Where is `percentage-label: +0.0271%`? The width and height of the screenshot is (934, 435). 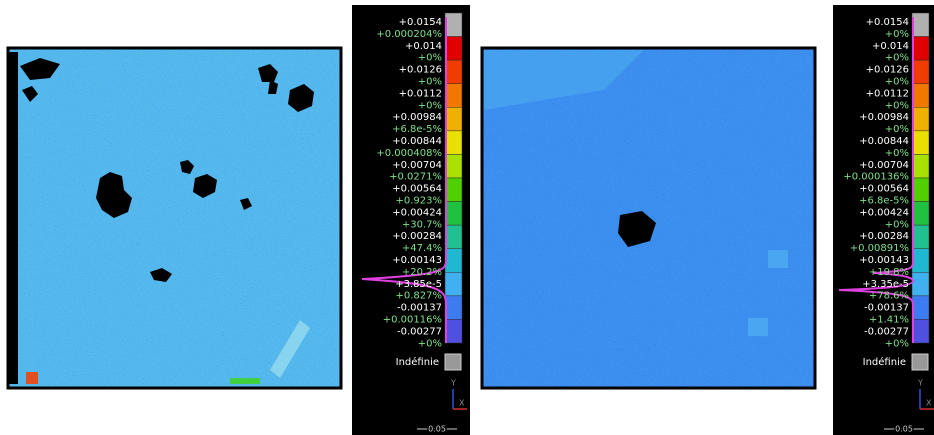
percentage-label: +0.0271% is located at coordinates (415, 177).